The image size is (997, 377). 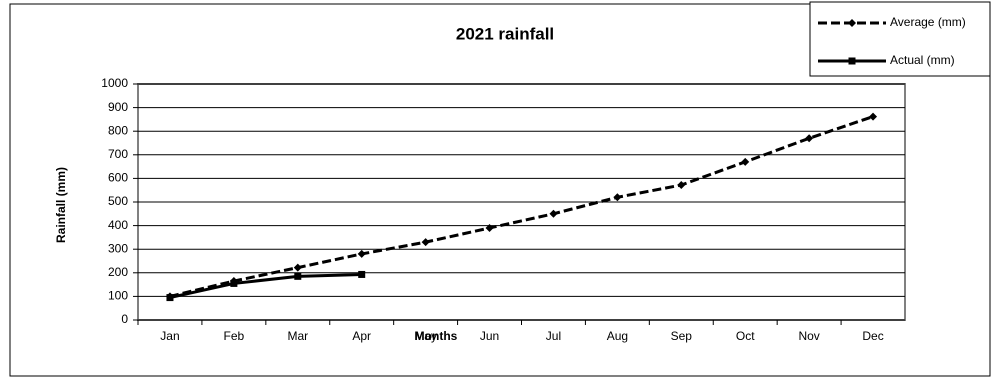 What do you see at coordinates (118, 178) in the screenshot?
I see `y-tick-label: 600` at bounding box center [118, 178].